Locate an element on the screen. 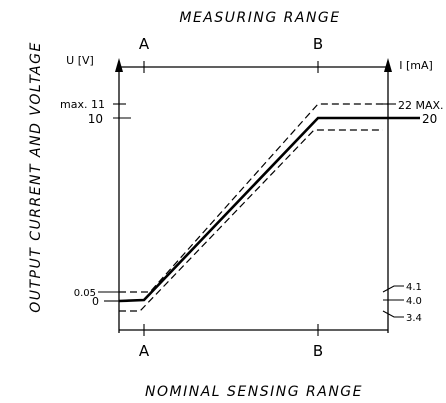 The width and height of the screenshot is (446, 403). left-tick-ten-label: 10 is located at coordinates (95, 119).